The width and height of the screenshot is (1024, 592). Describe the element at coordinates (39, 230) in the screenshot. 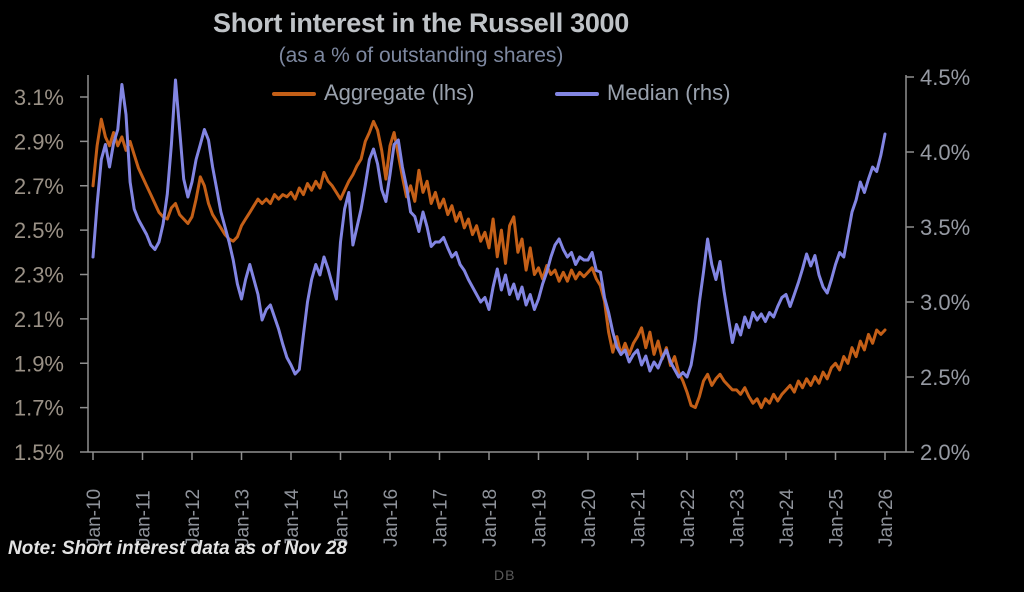

I see `left-axis-tick-label: 2.5%` at that location.